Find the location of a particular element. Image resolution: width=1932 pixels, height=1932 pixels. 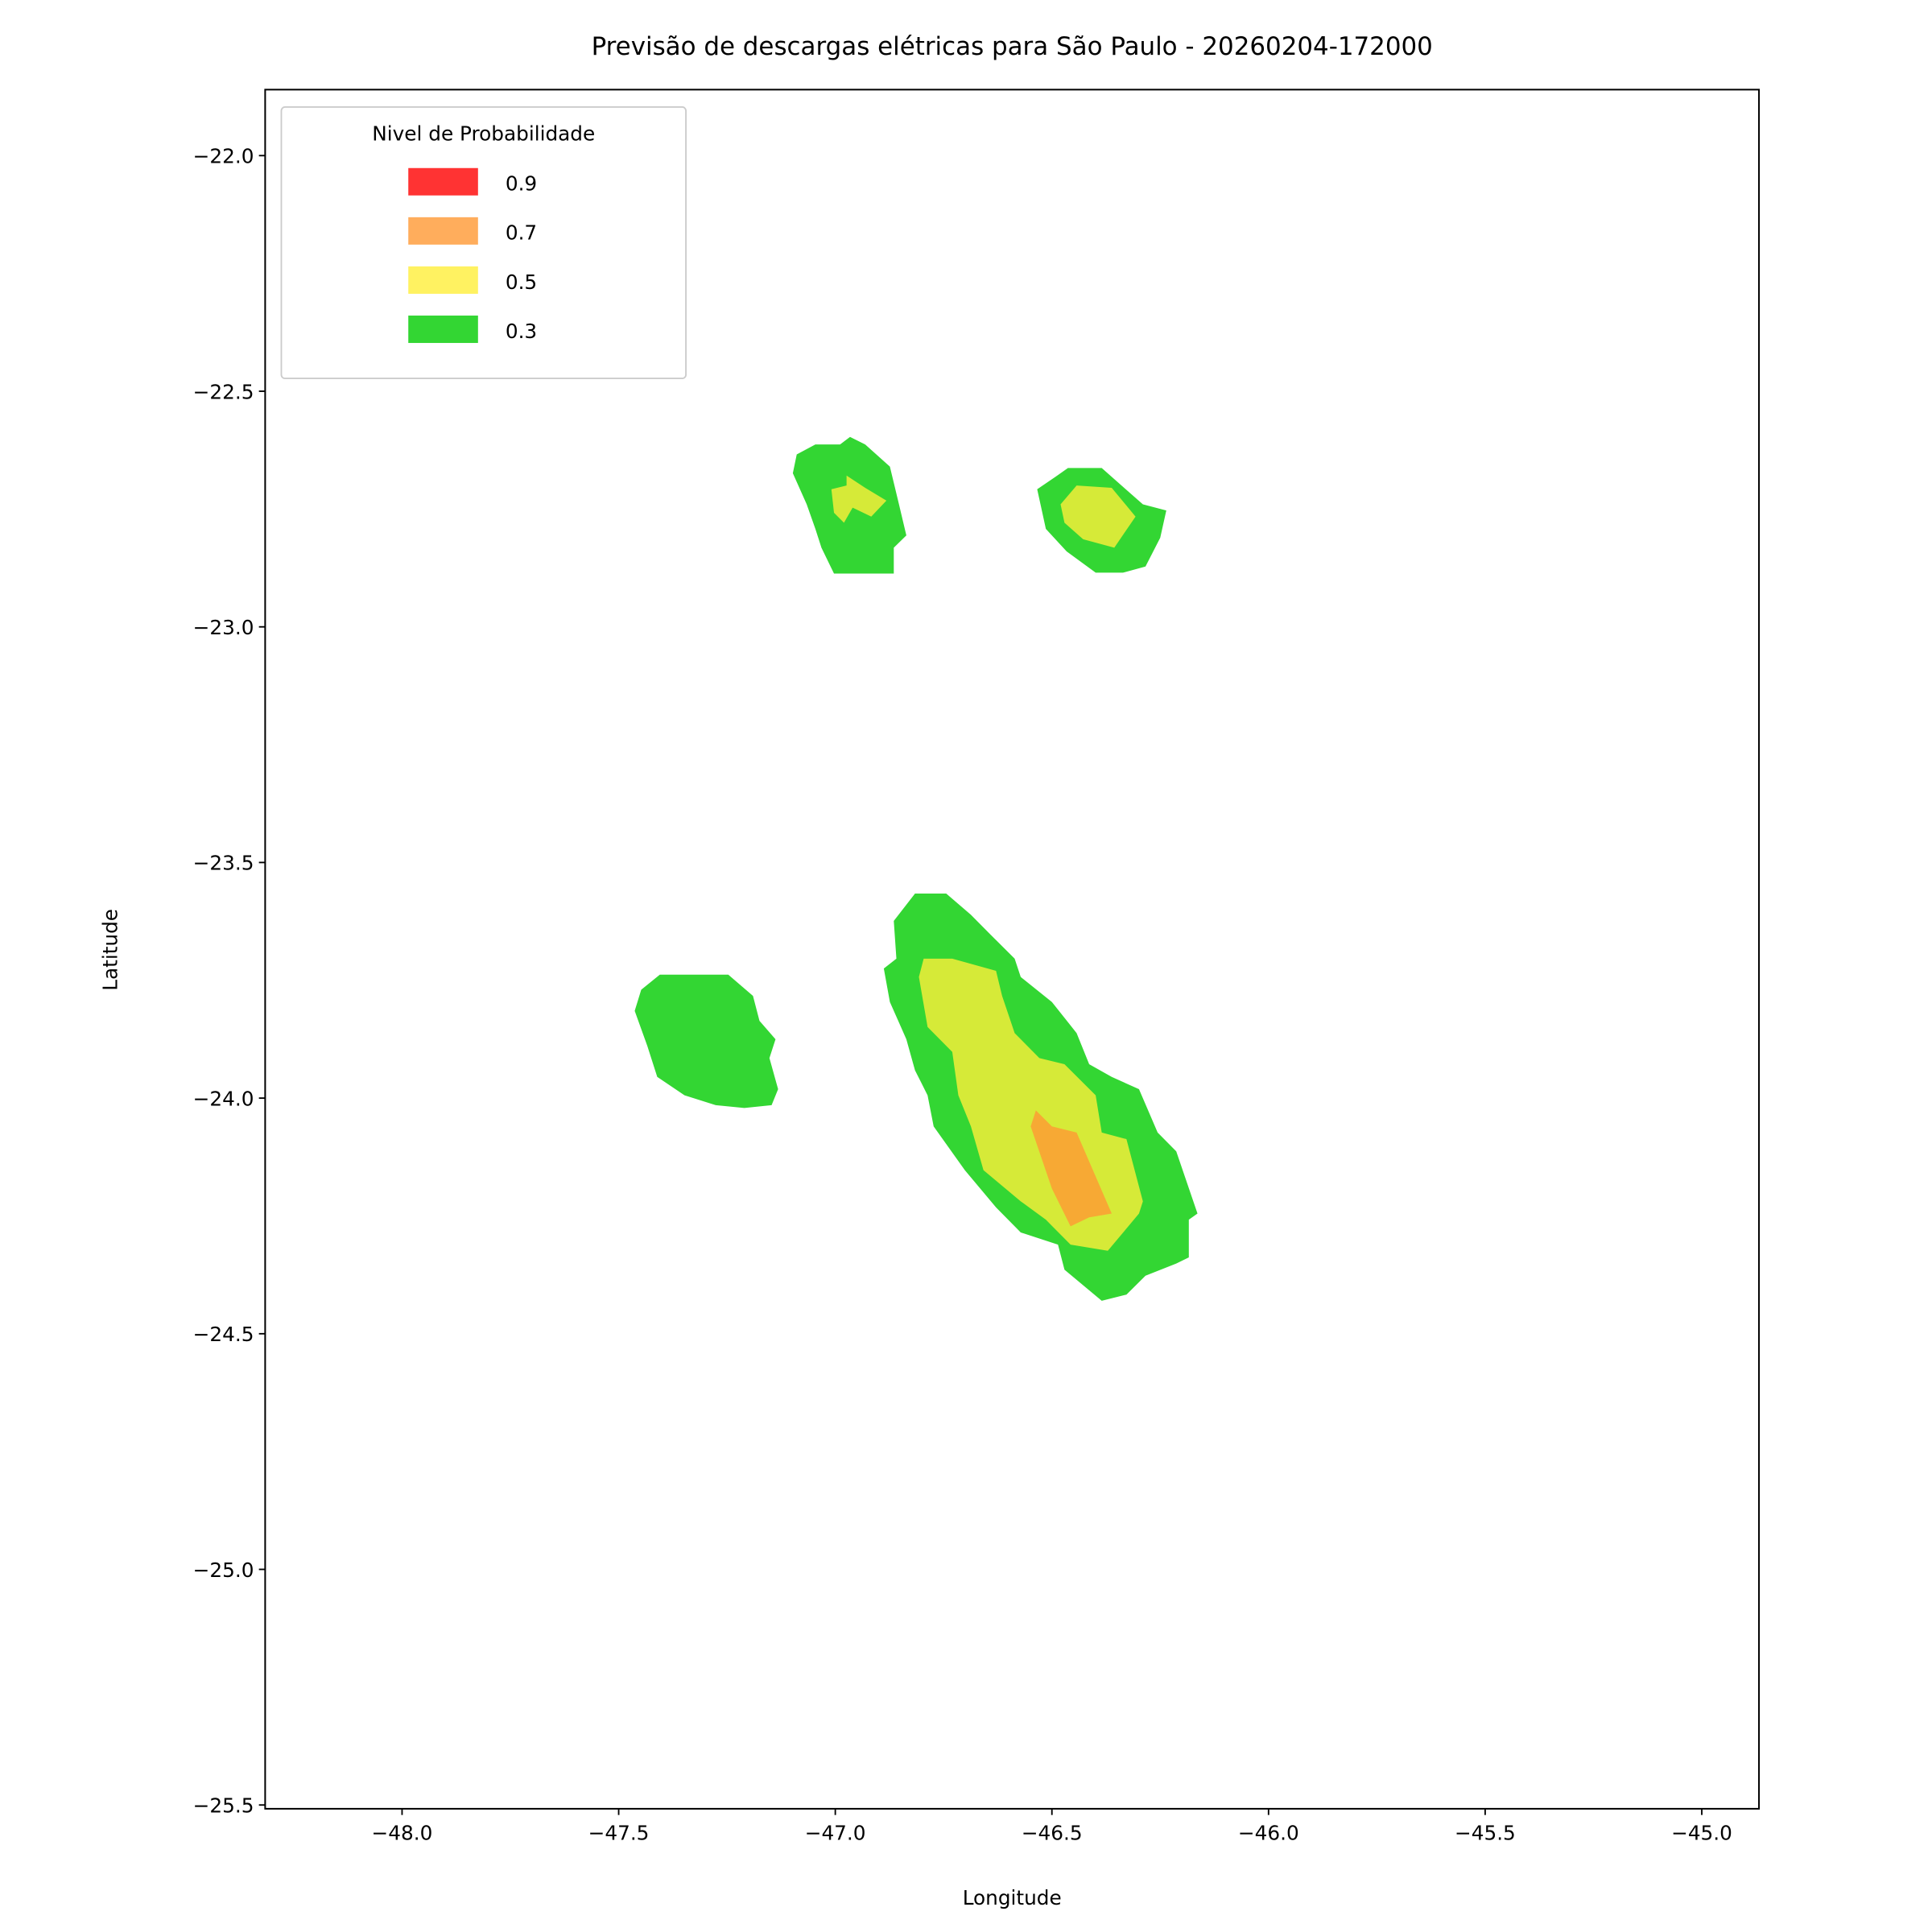

x-tick-label: −46.5 is located at coordinates (1052, 1833).